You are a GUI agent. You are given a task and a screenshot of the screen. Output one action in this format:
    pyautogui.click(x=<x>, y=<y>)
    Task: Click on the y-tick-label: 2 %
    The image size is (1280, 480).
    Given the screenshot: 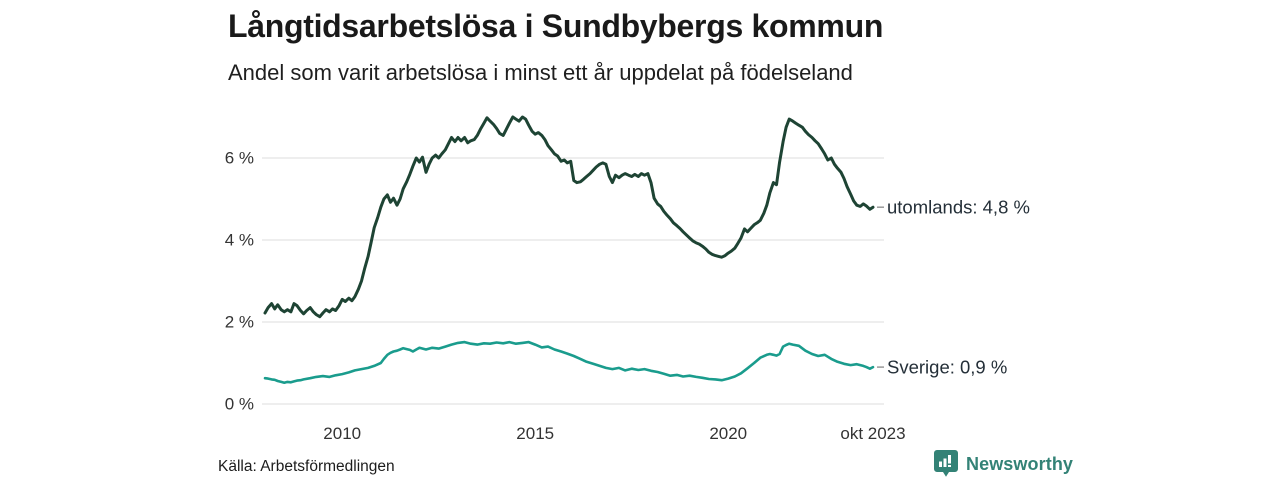 What is the action you would take?
    pyautogui.click(x=239, y=322)
    